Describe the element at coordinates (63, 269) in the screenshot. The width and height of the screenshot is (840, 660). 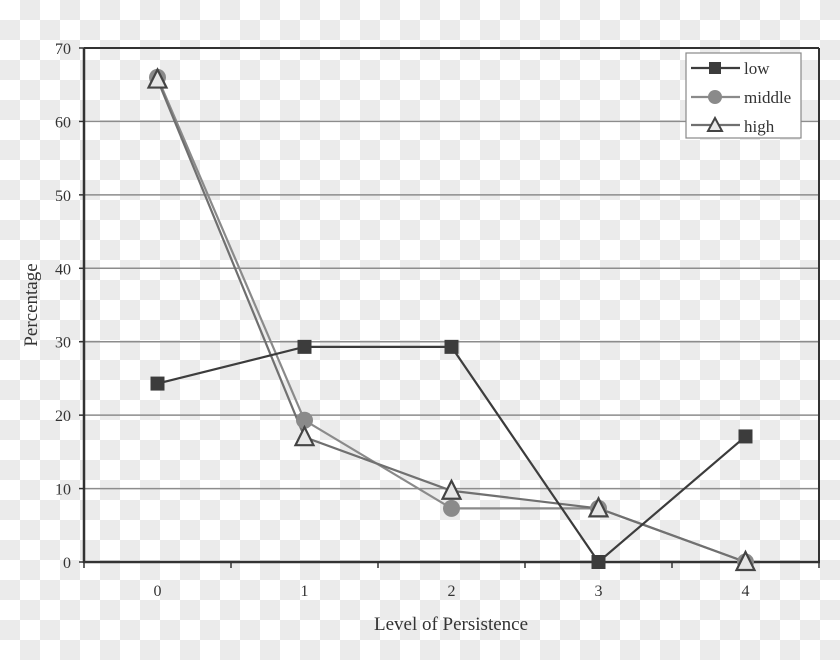
I see `y-tick-label: 40` at that location.